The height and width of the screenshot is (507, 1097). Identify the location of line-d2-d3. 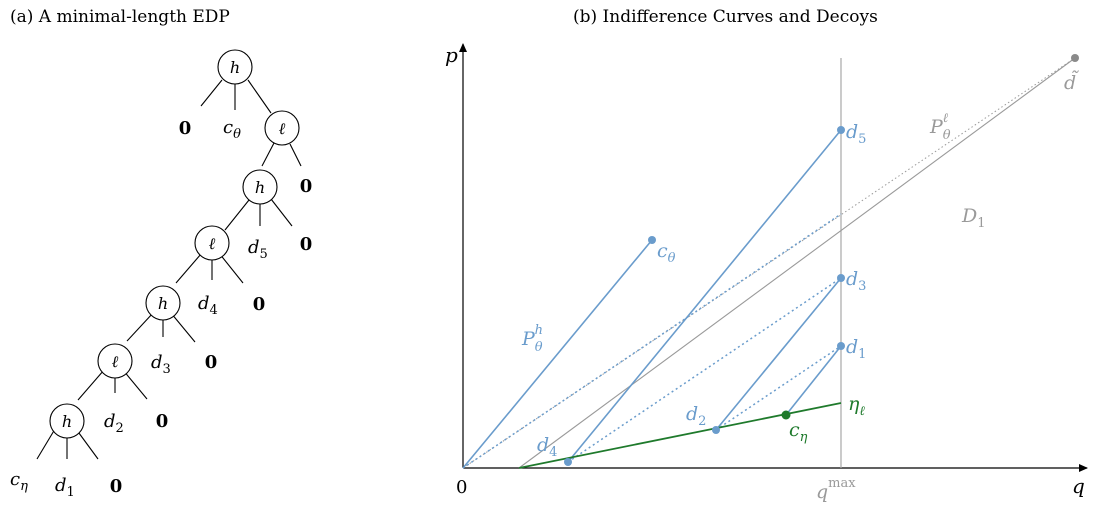
(778, 354).